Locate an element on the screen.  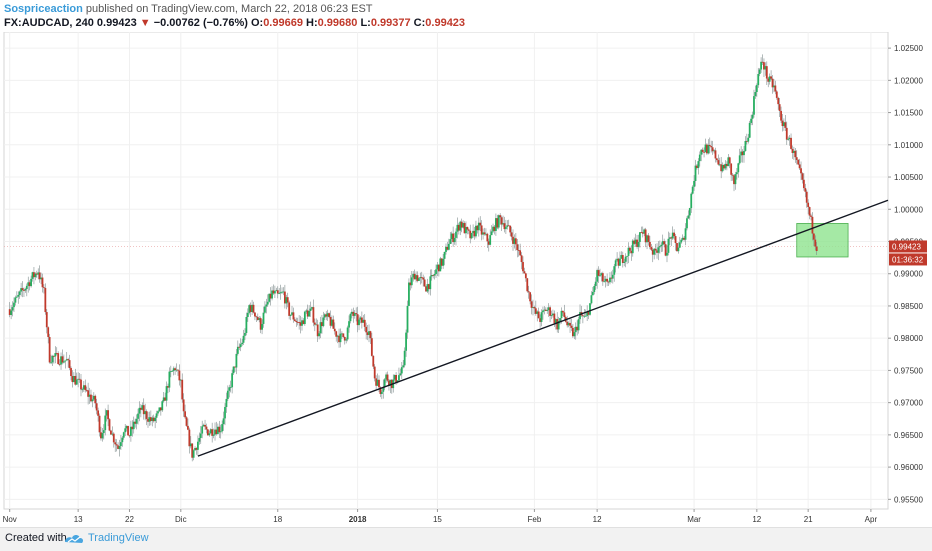
x-tick-label: Mar is located at coordinates (694, 519).